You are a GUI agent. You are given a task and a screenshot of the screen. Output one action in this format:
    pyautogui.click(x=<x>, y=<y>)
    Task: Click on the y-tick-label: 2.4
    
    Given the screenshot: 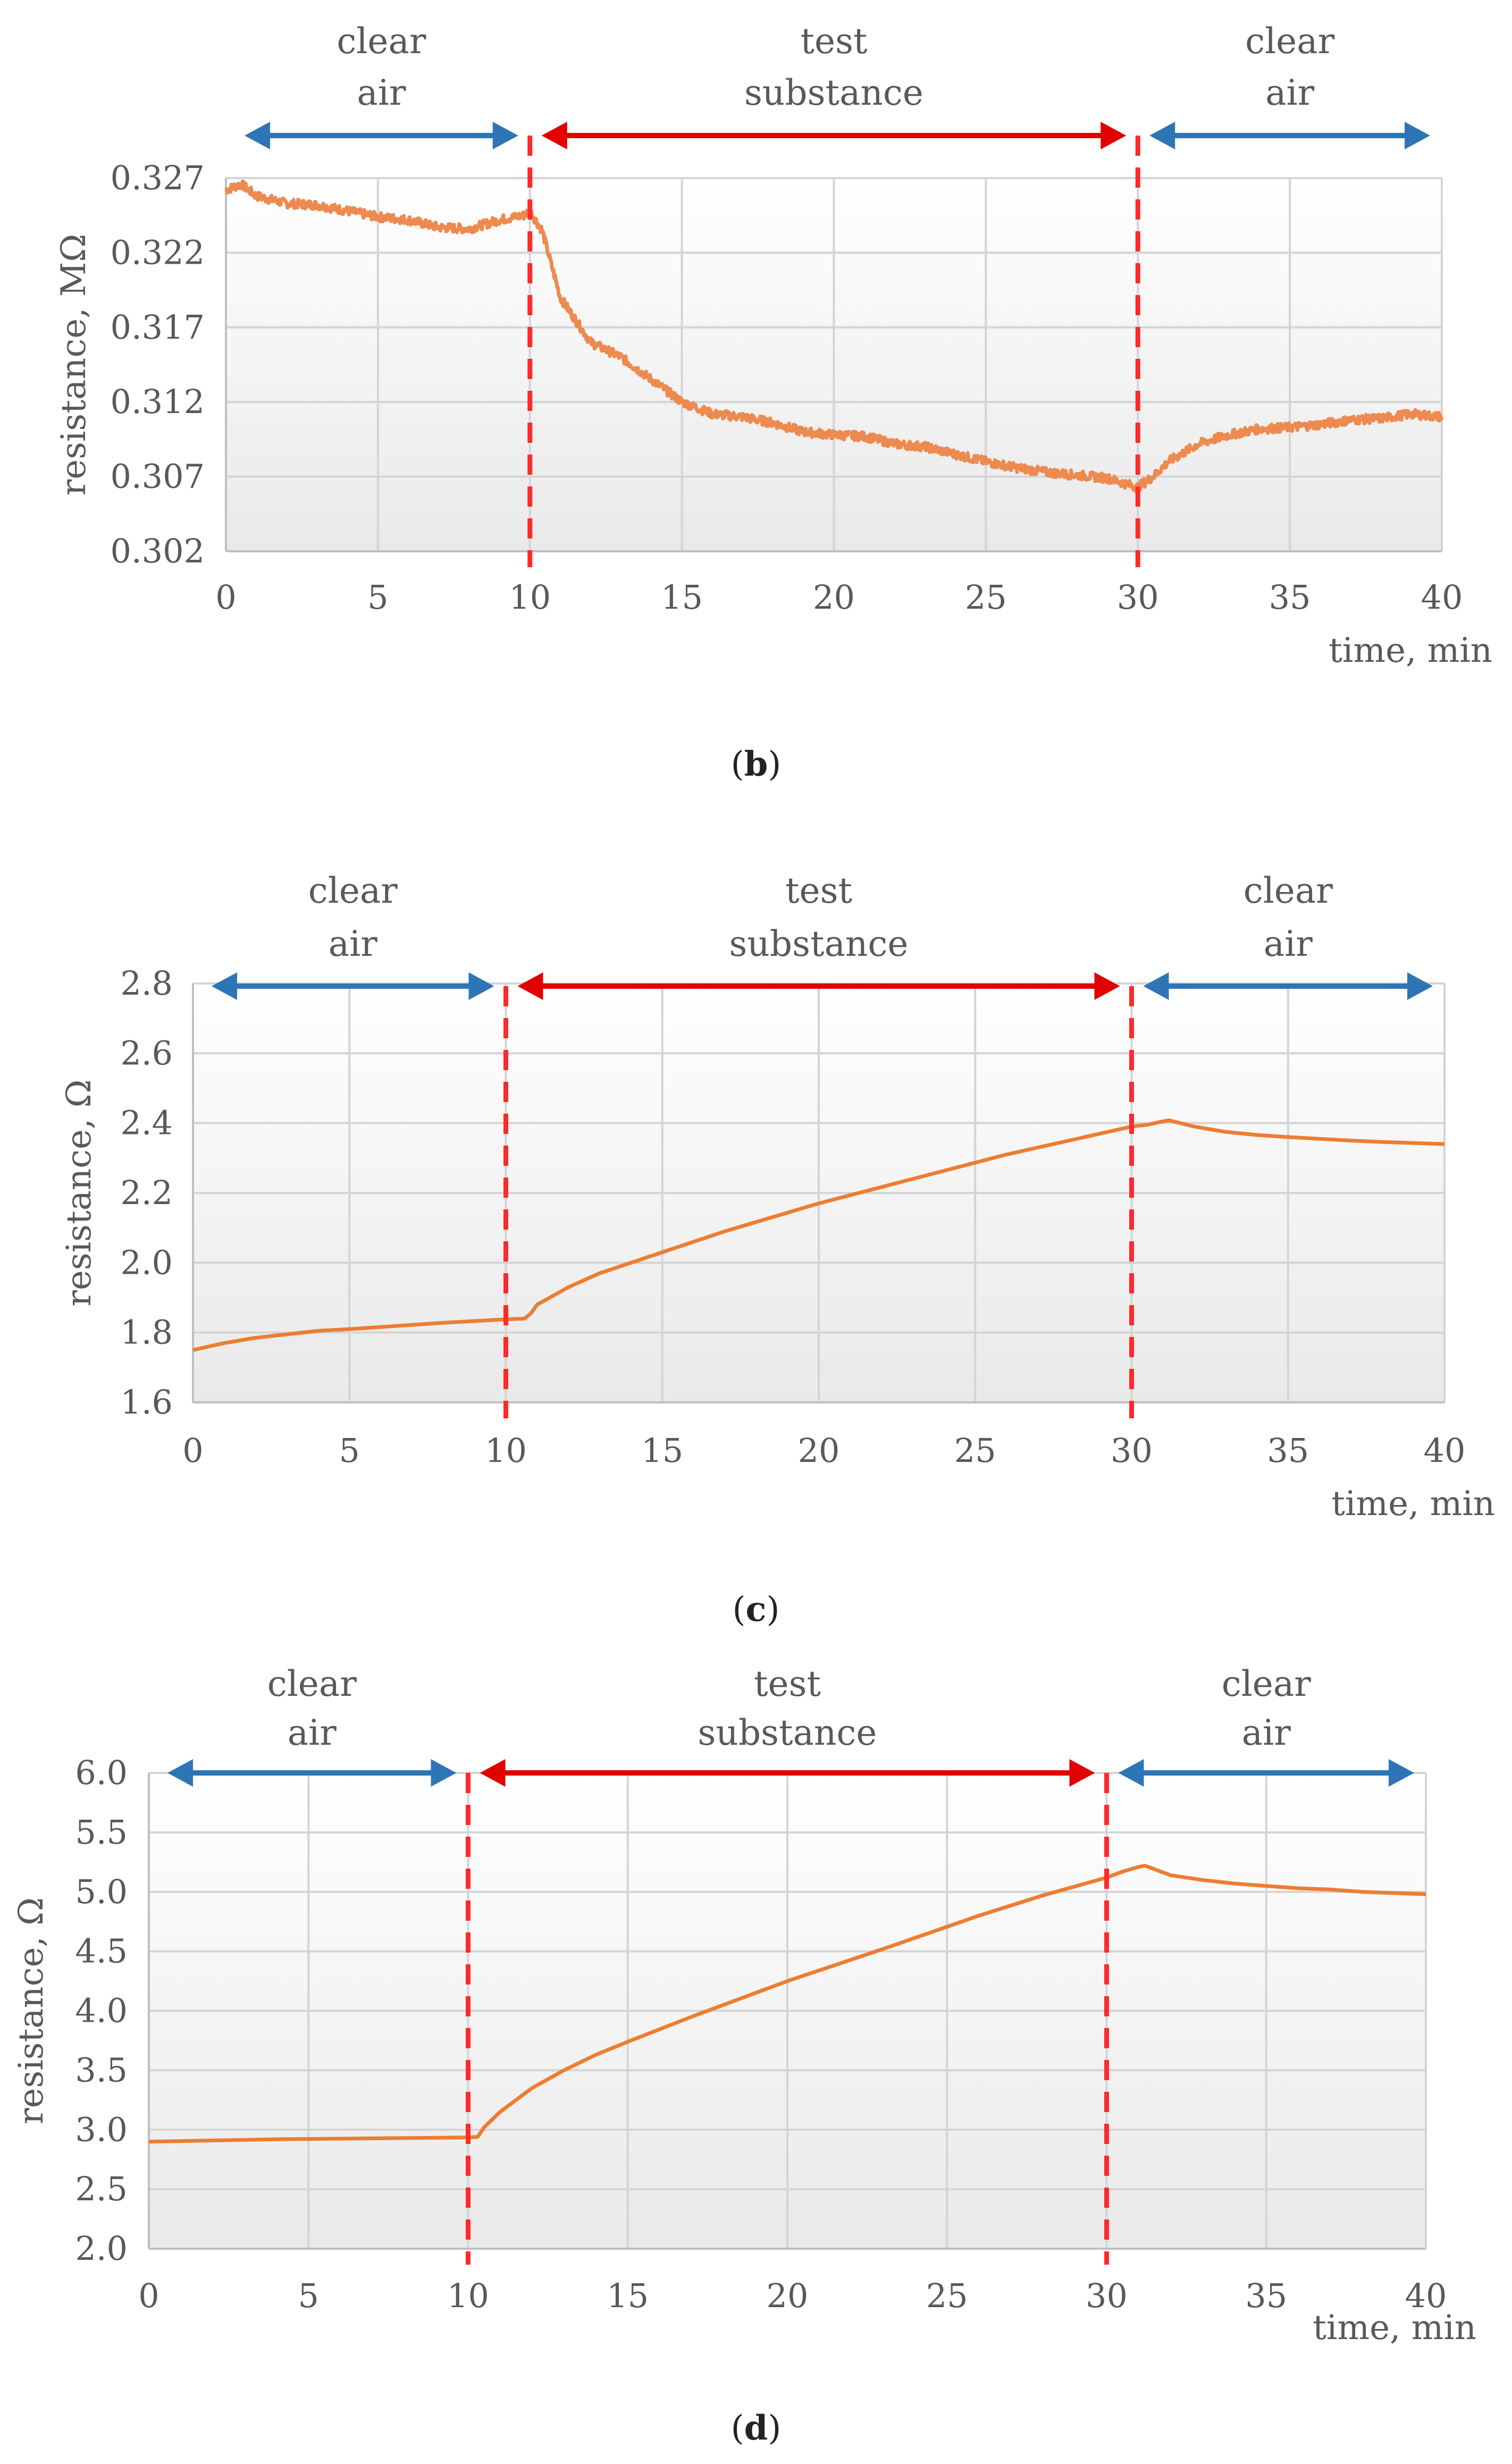 What is the action you would take?
    pyautogui.click(x=146, y=1123)
    